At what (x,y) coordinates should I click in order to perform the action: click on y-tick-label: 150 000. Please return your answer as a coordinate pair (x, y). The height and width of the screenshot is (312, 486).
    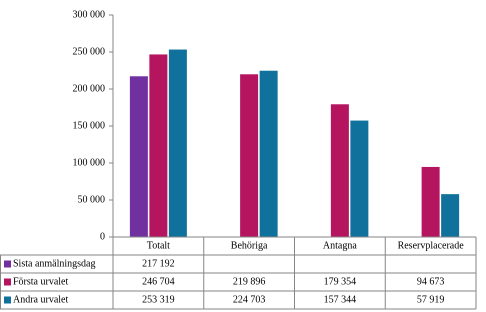
    Looking at the image, I should click on (89, 125).